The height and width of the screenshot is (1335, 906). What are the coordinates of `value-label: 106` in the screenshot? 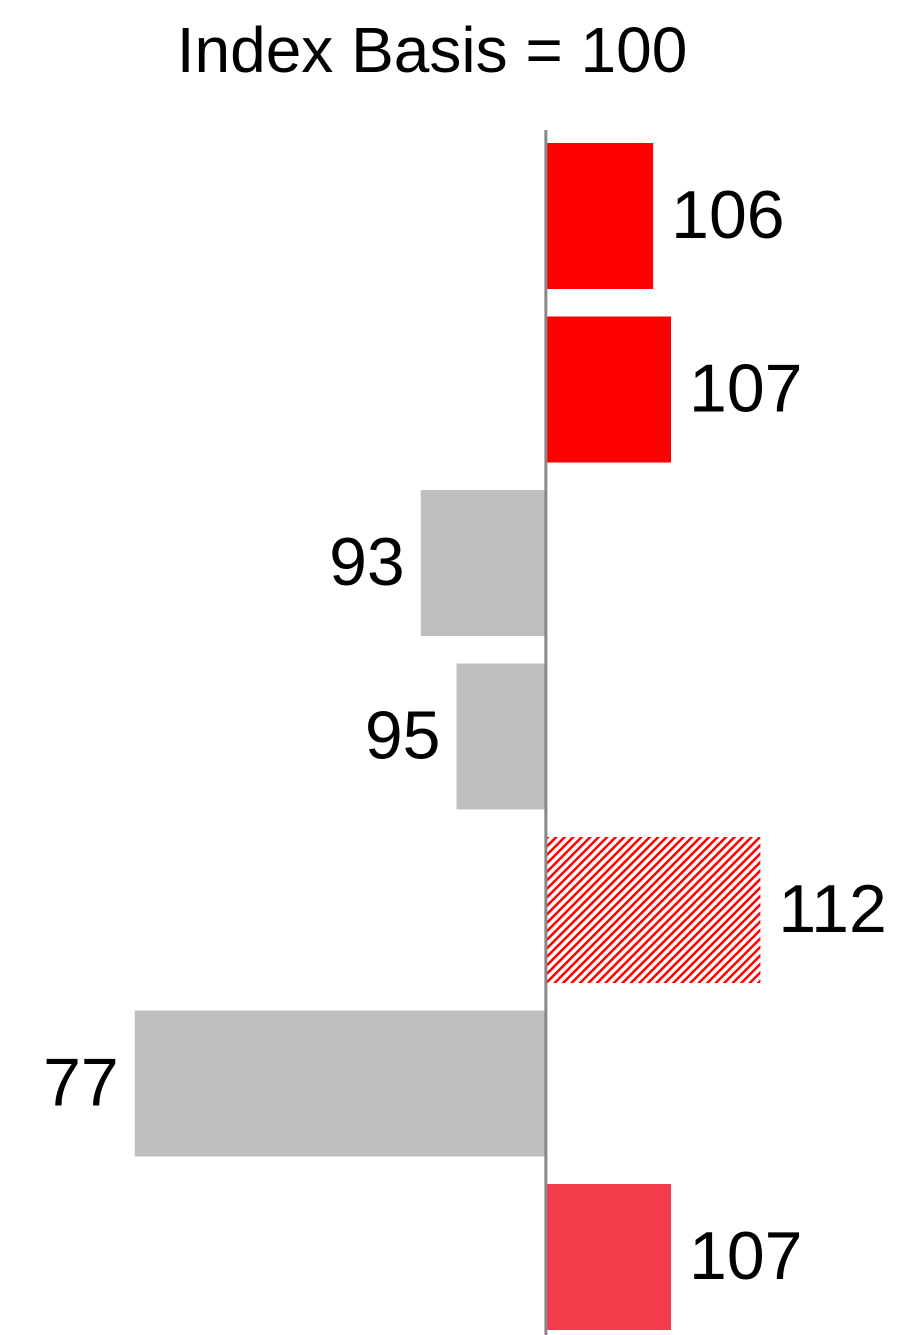 It's located at (727, 215).